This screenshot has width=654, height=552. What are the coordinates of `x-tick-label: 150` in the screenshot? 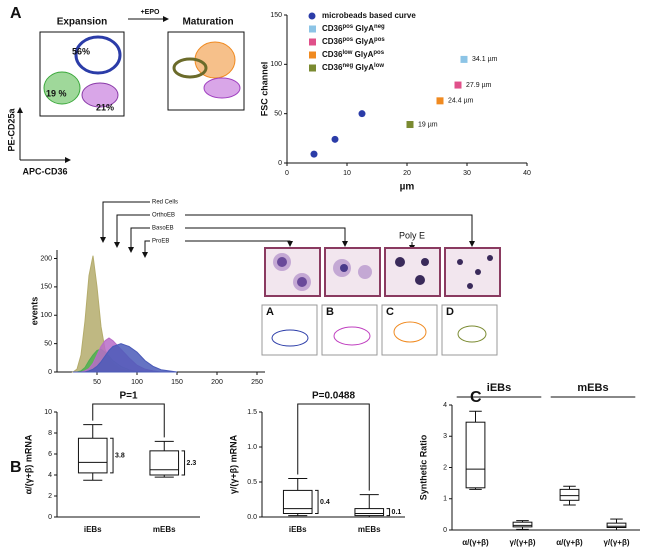 It's located at (177, 382).